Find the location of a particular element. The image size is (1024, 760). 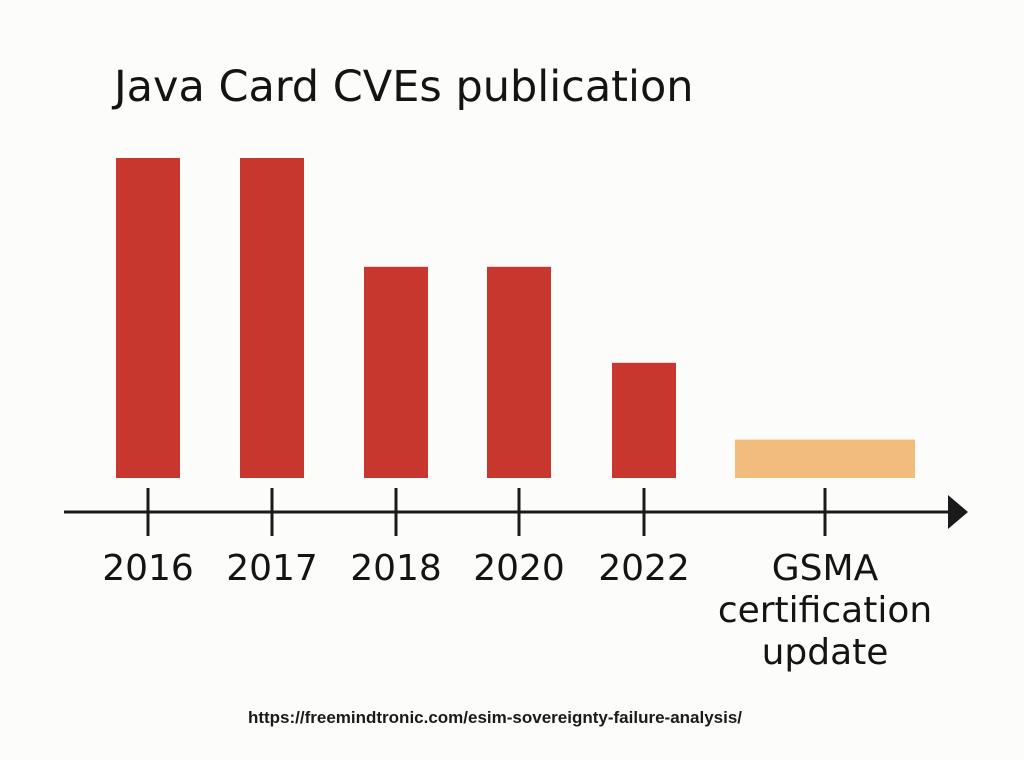

chart-title: Java Card CVEs publication is located at coordinates (404, 87).